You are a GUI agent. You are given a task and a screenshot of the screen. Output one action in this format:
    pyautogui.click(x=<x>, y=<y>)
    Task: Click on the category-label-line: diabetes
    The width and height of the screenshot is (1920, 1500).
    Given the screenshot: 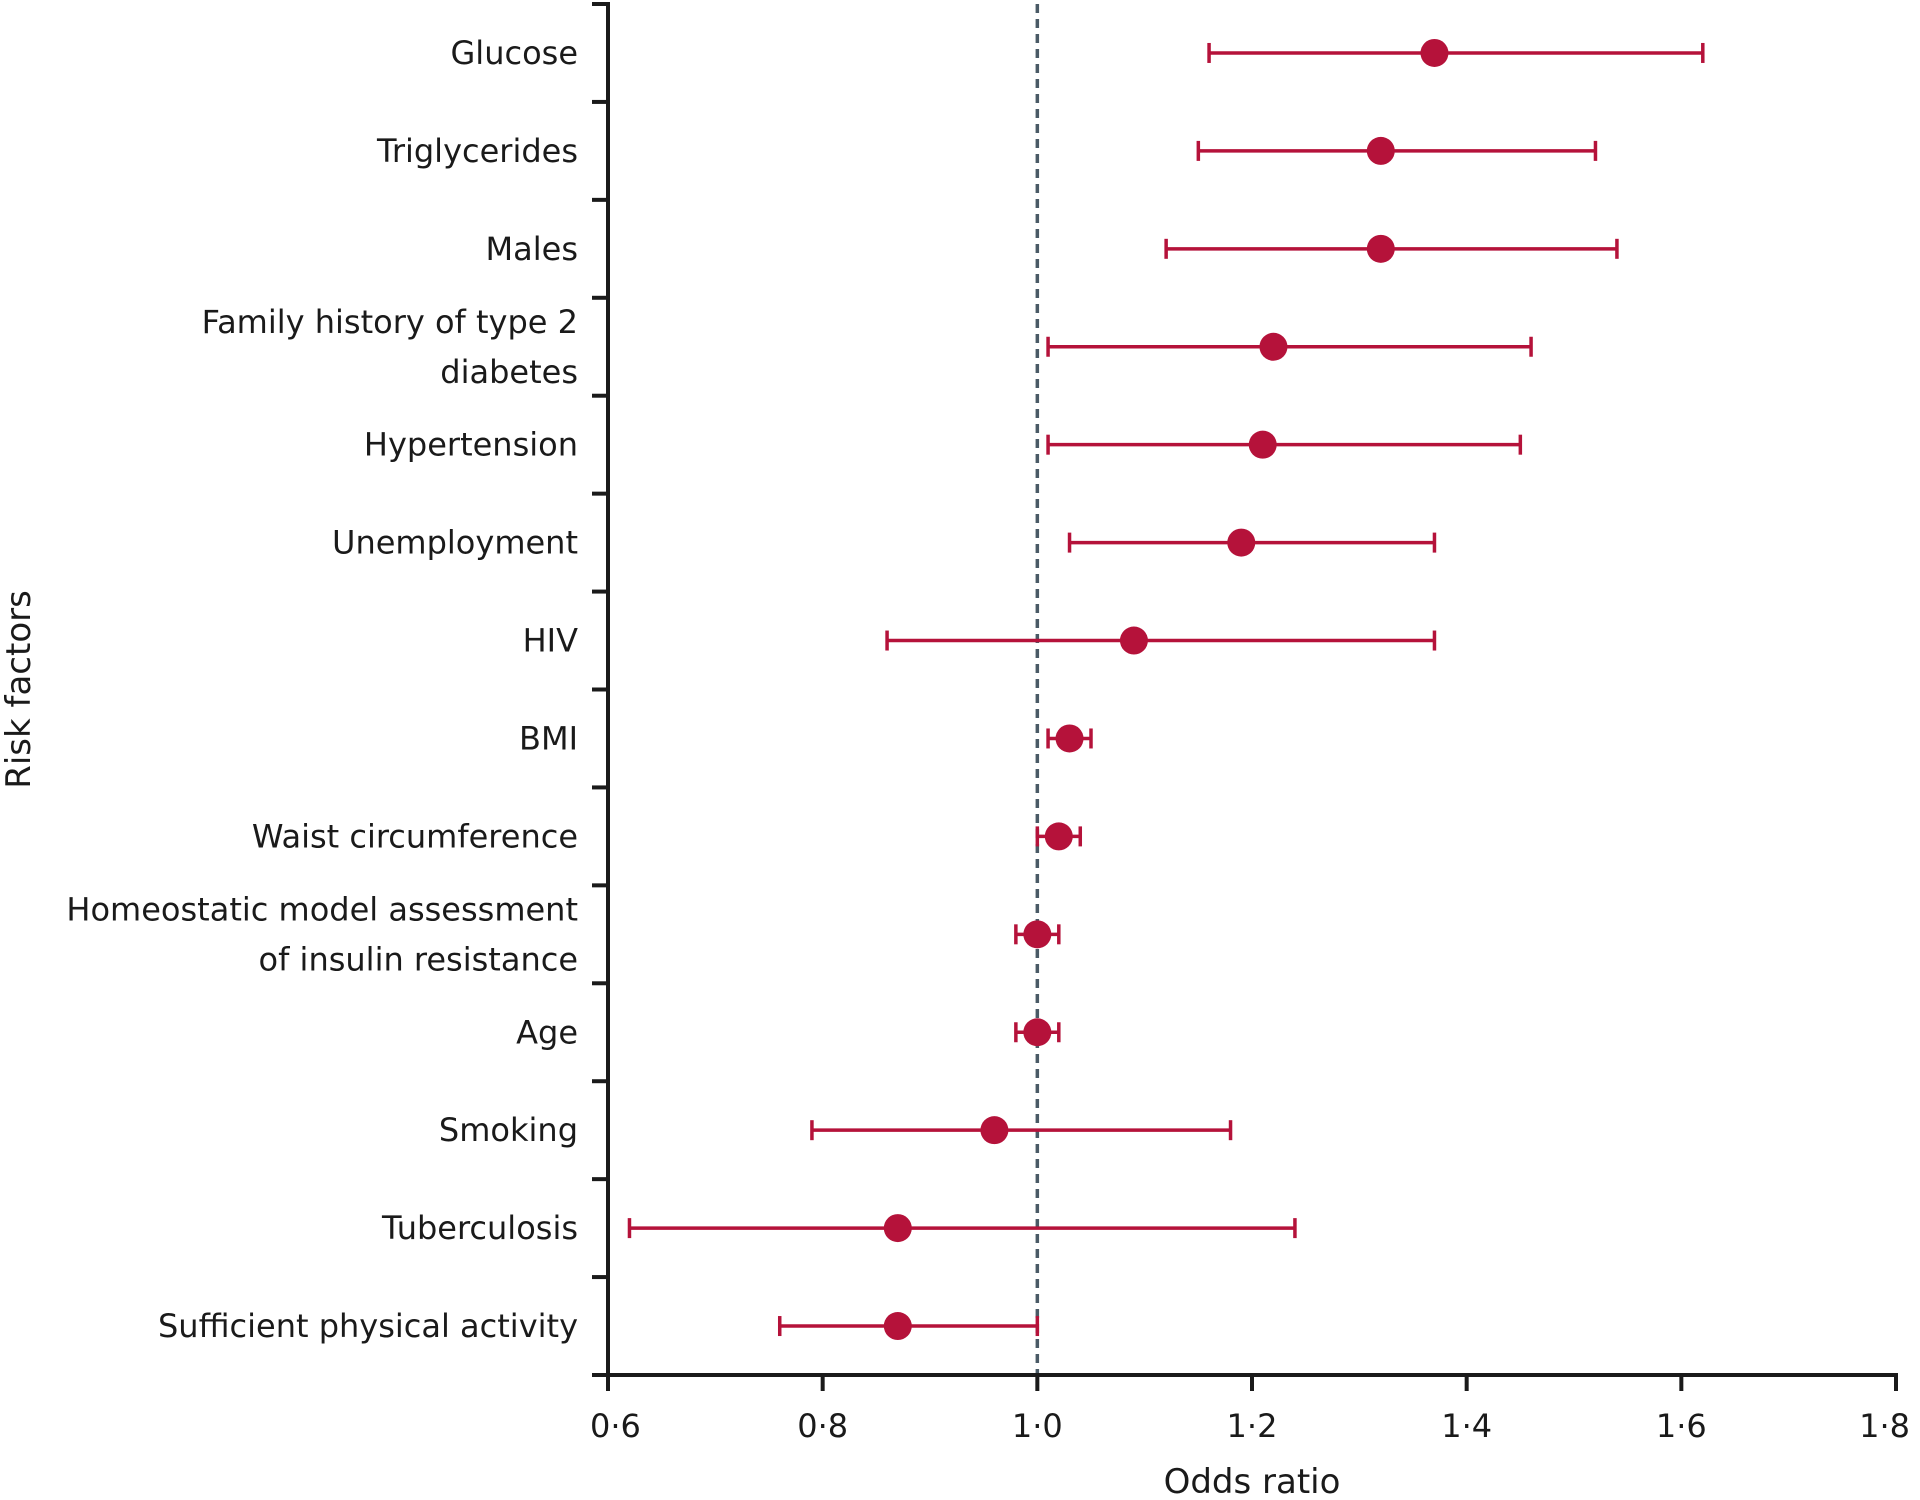 What is the action you would take?
    pyautogui.click(x=509, y=372)
    